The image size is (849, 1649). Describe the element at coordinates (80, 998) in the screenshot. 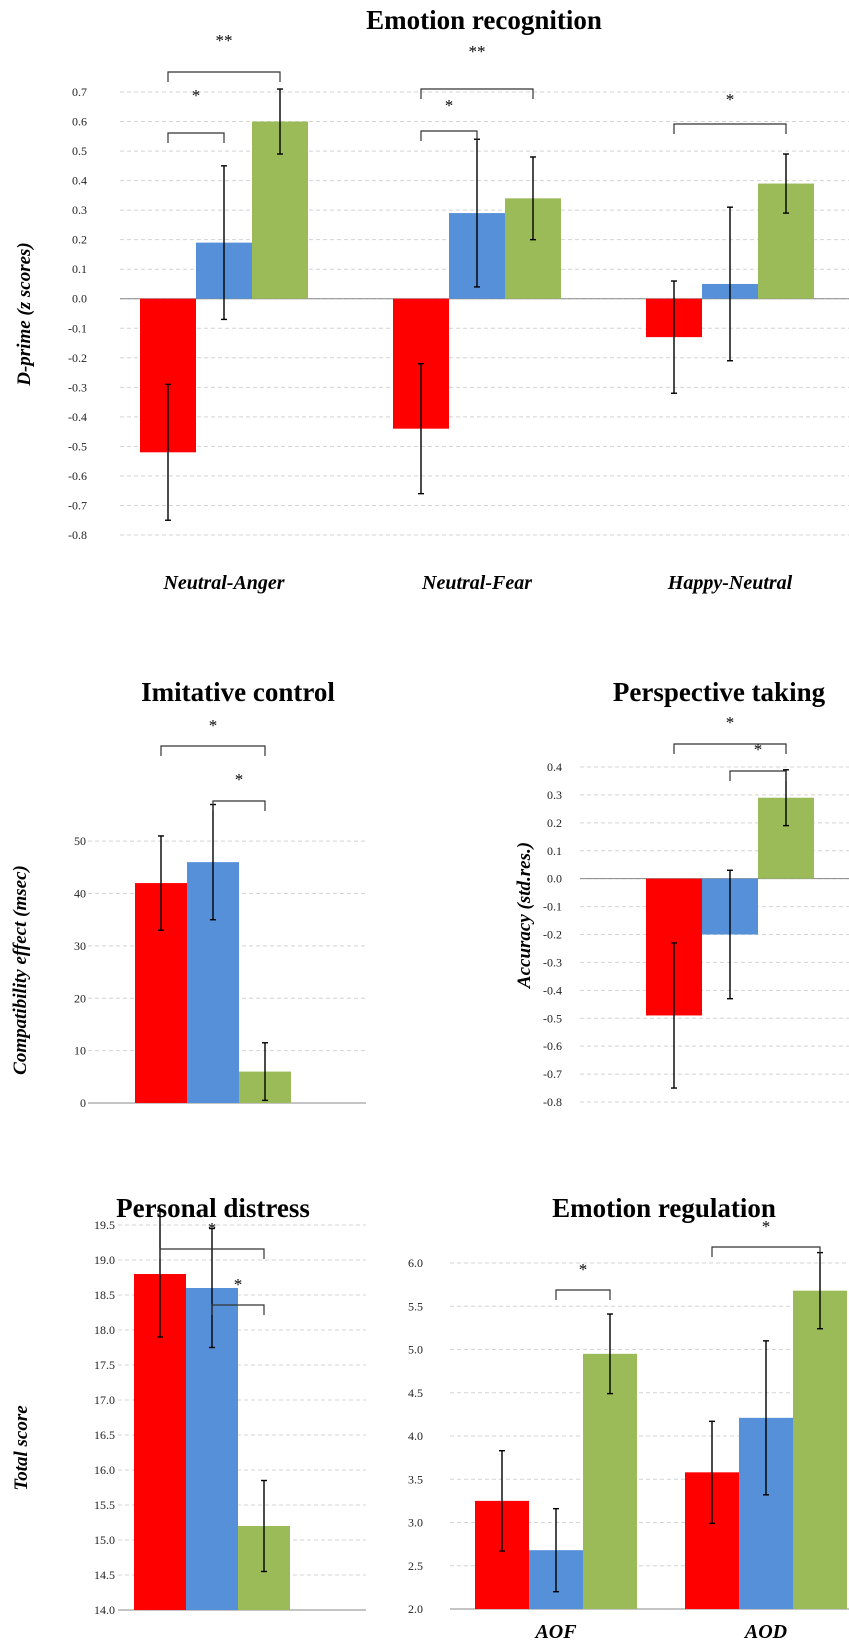

I see `y-tick-label: 20` at that location.